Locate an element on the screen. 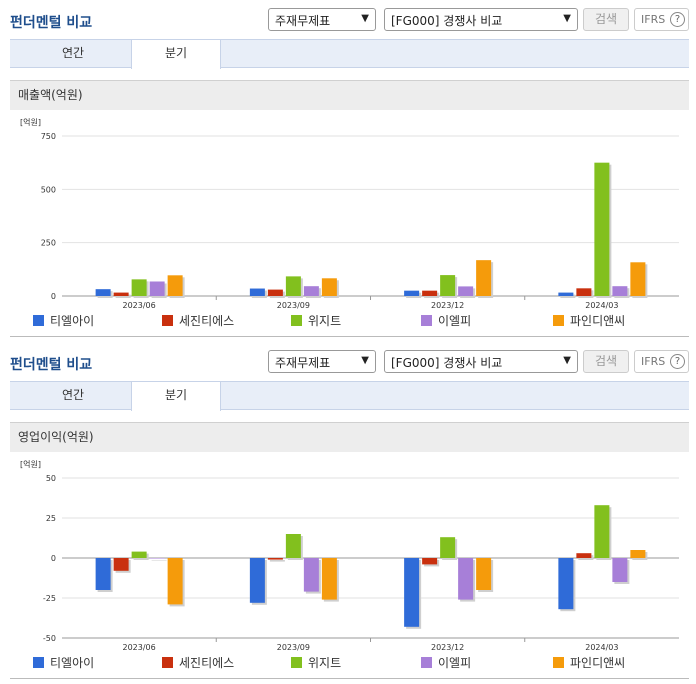 The height and width of the screenshot is (684, 696). unit-label: [억원] is located at coordinates (30, 122).